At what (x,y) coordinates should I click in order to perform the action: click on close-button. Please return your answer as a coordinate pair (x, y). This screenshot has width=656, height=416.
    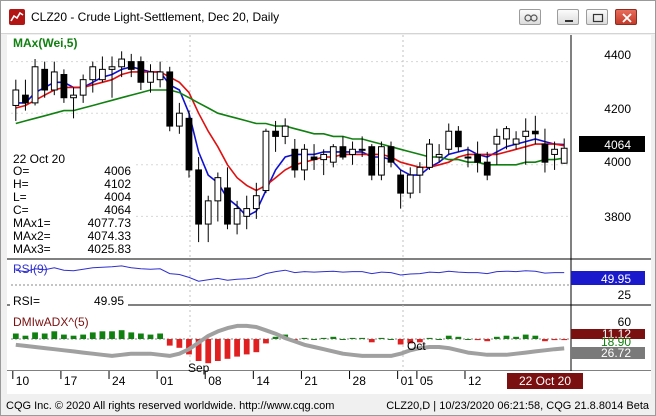
    Looking at the image, I should click on (626, 17).